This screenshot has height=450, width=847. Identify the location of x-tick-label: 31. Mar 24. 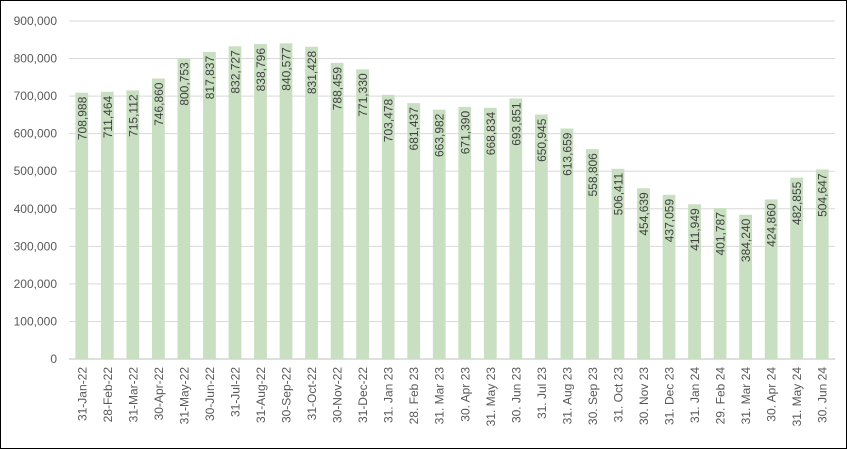
(746, 396).